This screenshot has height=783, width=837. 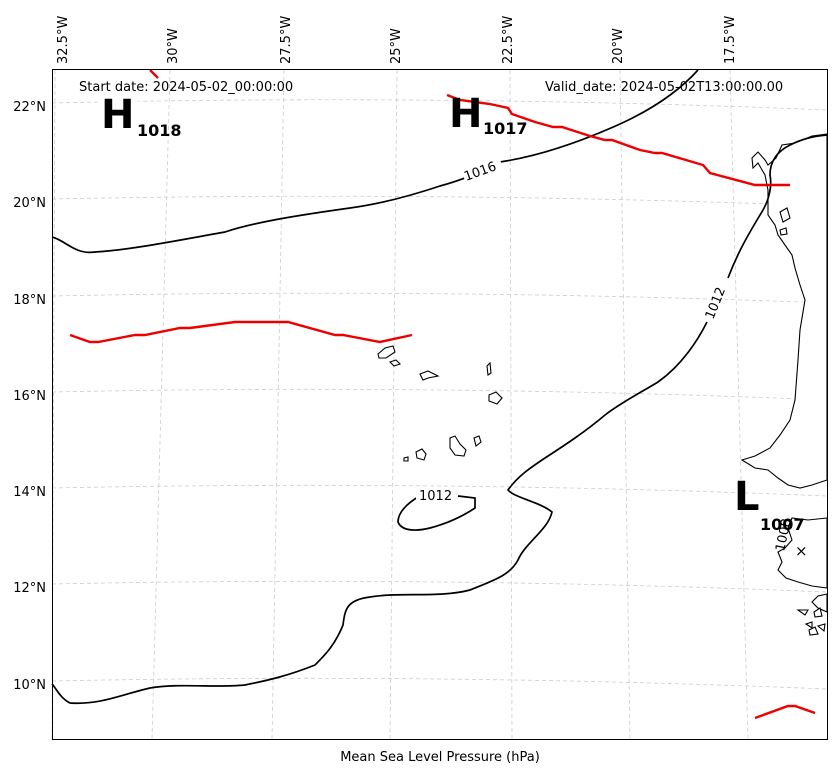 I want to click on lat-label: 22°N, so click(x=29, y=107).